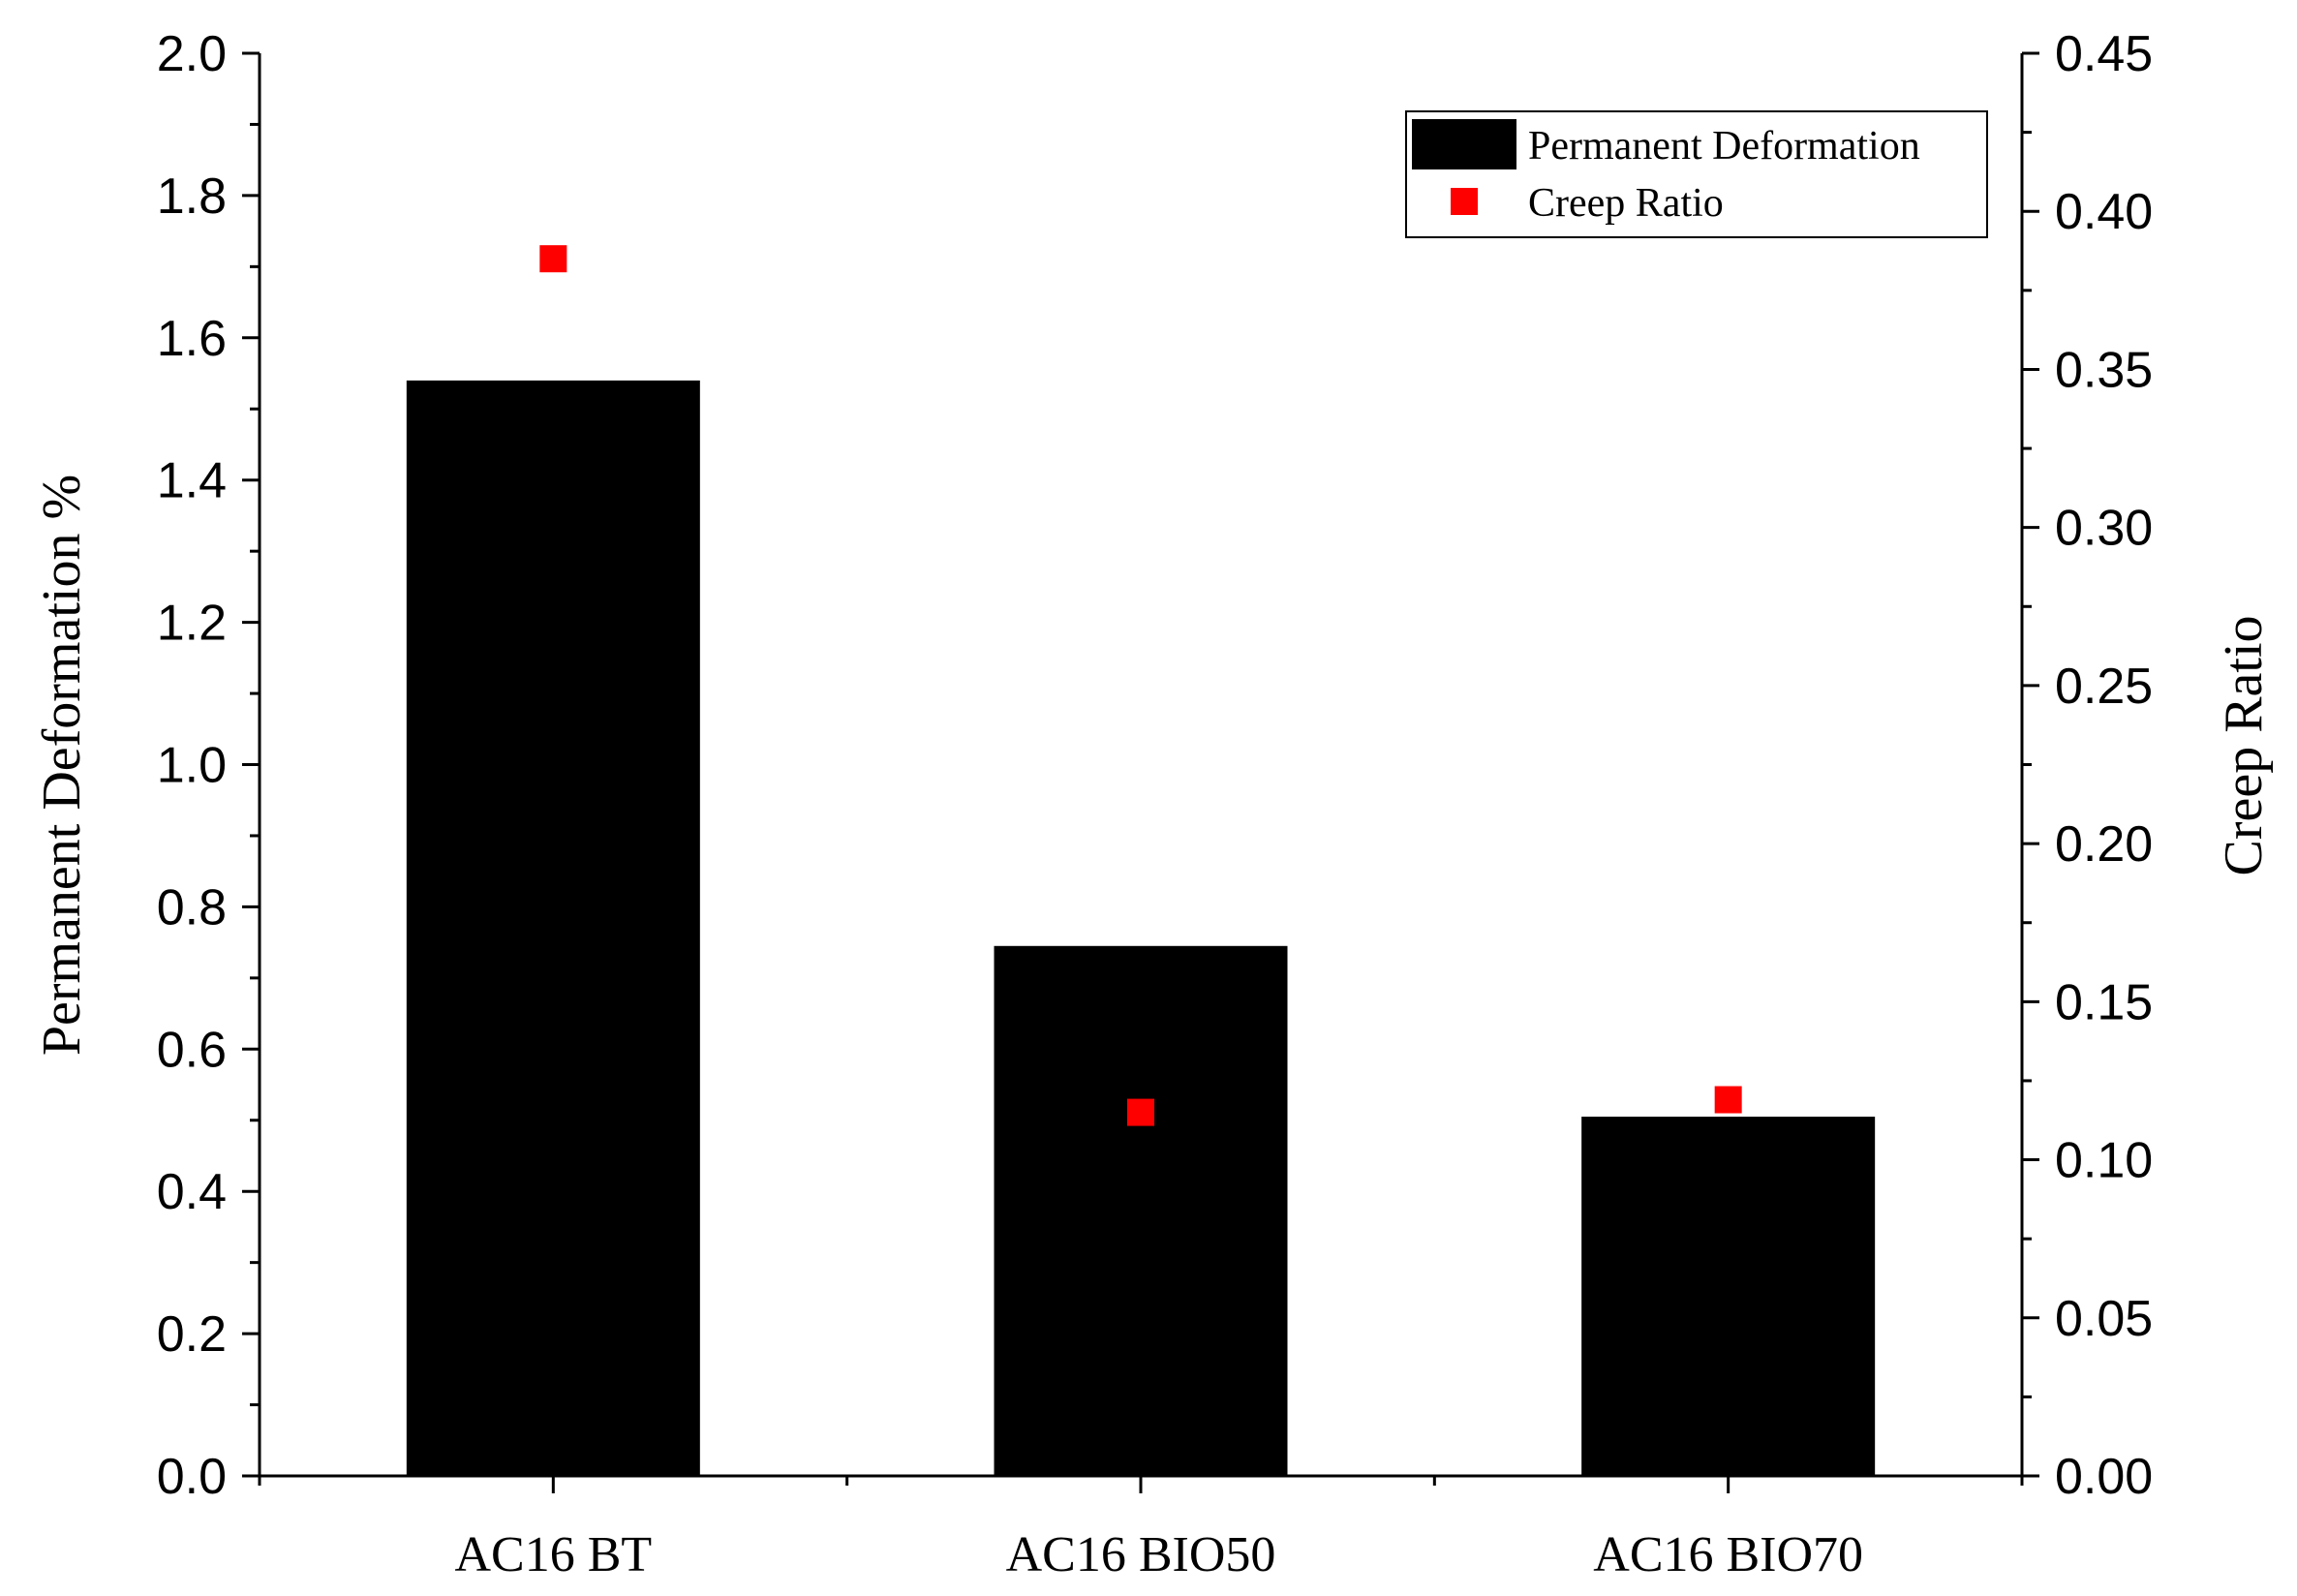 This screenshot has width=2297, height=1596. What do you see at coordinates (192, 481) in the screenshot?
I see `y-tick-label-7: 1.4` at bounding box center [192, 481].